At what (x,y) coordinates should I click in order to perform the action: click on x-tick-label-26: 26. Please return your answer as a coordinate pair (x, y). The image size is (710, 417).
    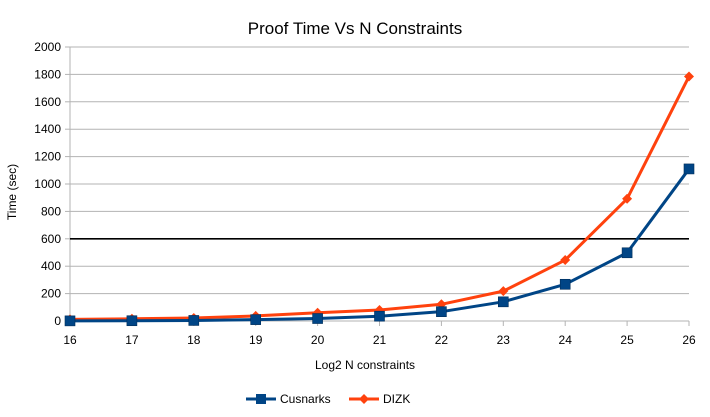
    Looking at the image, I should click on (689, 340).